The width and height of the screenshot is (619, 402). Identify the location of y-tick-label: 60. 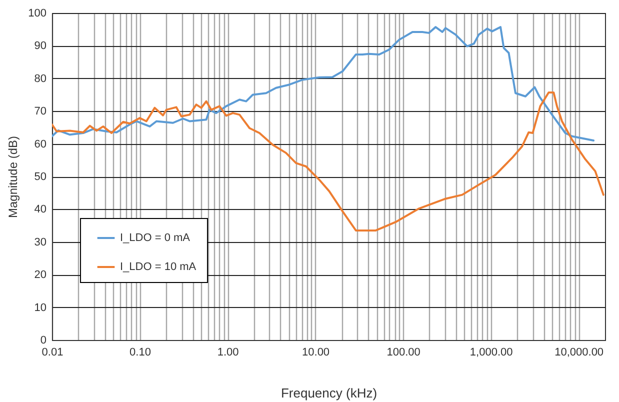
(40, 144).